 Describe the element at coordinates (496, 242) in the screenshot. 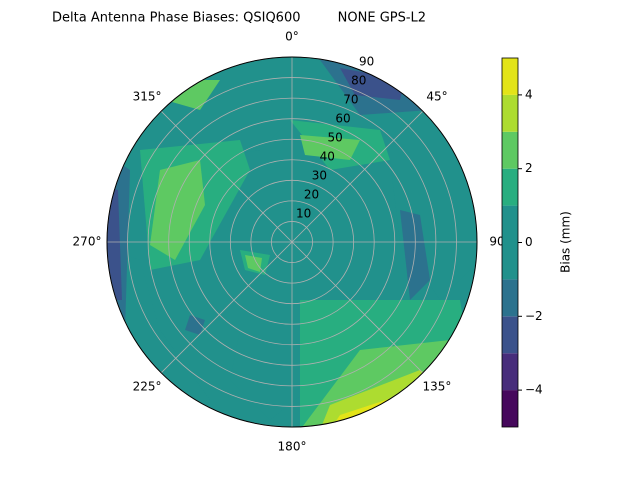

I see `theta-tick-label: 90` at that location.